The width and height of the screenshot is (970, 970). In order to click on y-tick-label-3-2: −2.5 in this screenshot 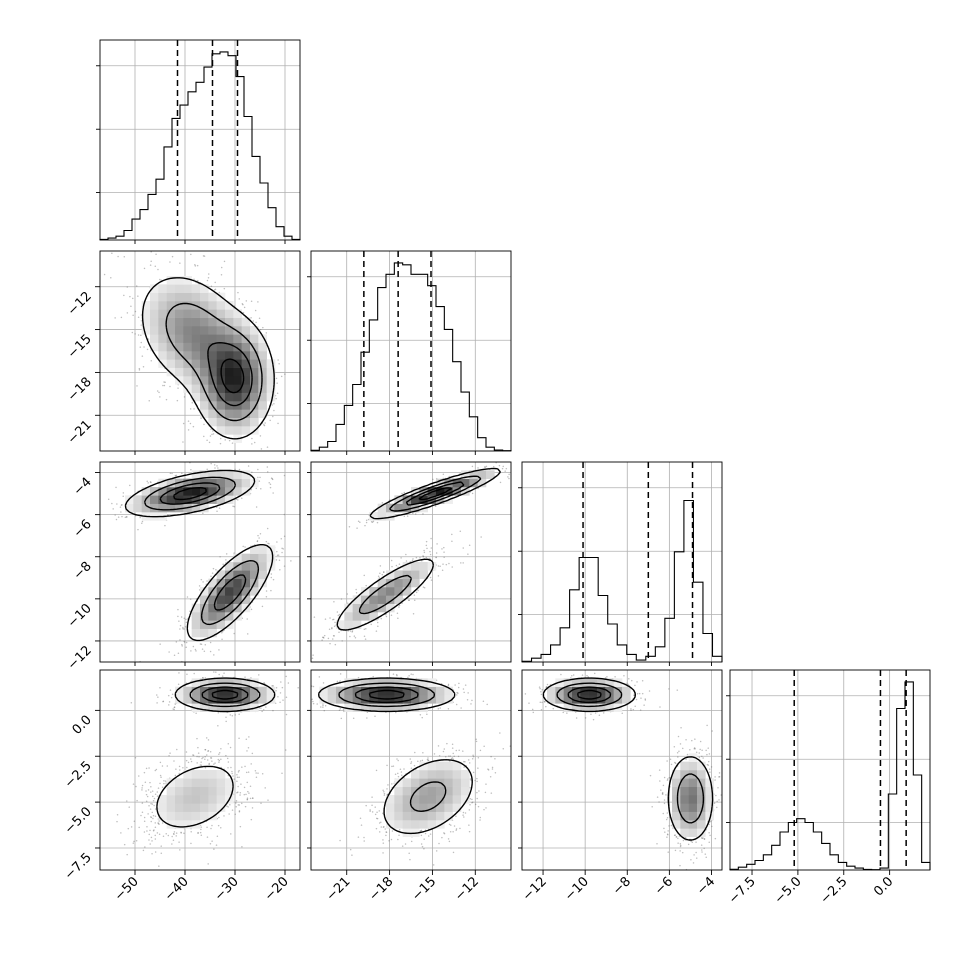, I will do `click(78, 774)`.